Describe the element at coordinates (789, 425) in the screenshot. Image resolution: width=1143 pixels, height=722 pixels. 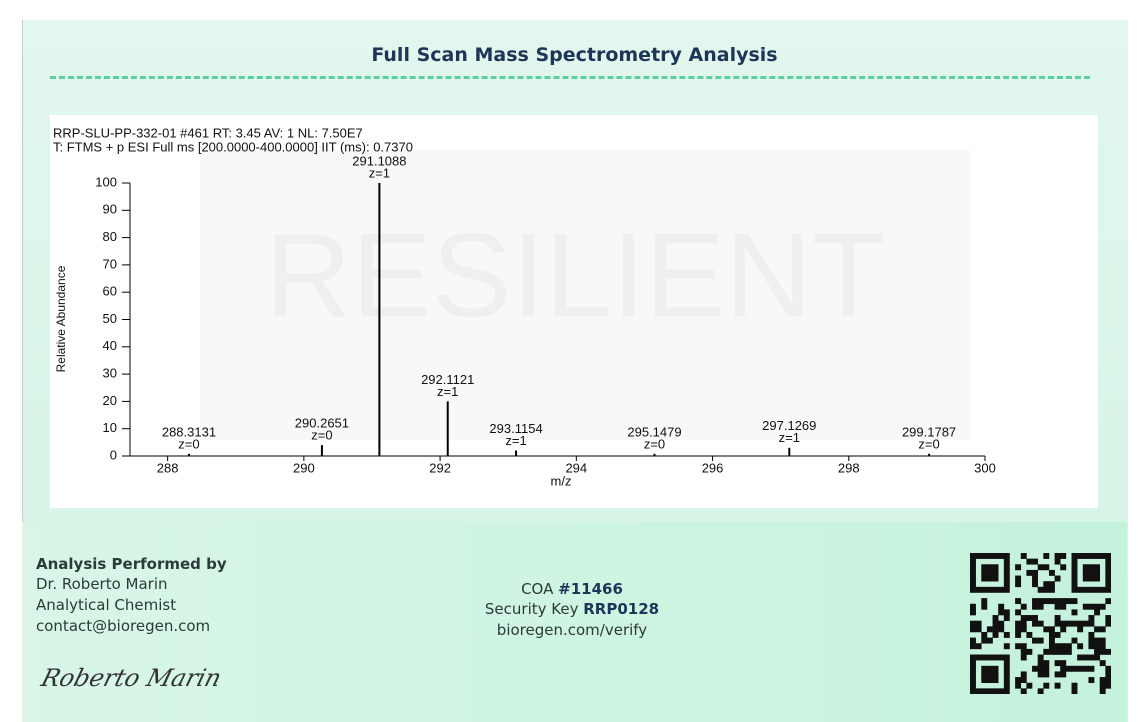
I see `peak-label: 297.1269` at that location.